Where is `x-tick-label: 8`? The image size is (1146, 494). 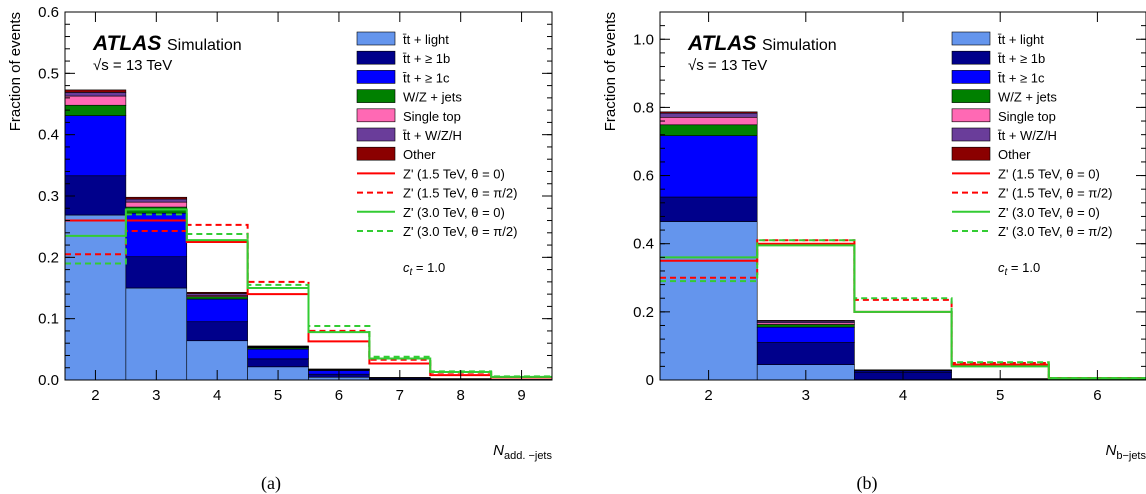
x-tick-label: 8 is located at coordinates (461, 395).